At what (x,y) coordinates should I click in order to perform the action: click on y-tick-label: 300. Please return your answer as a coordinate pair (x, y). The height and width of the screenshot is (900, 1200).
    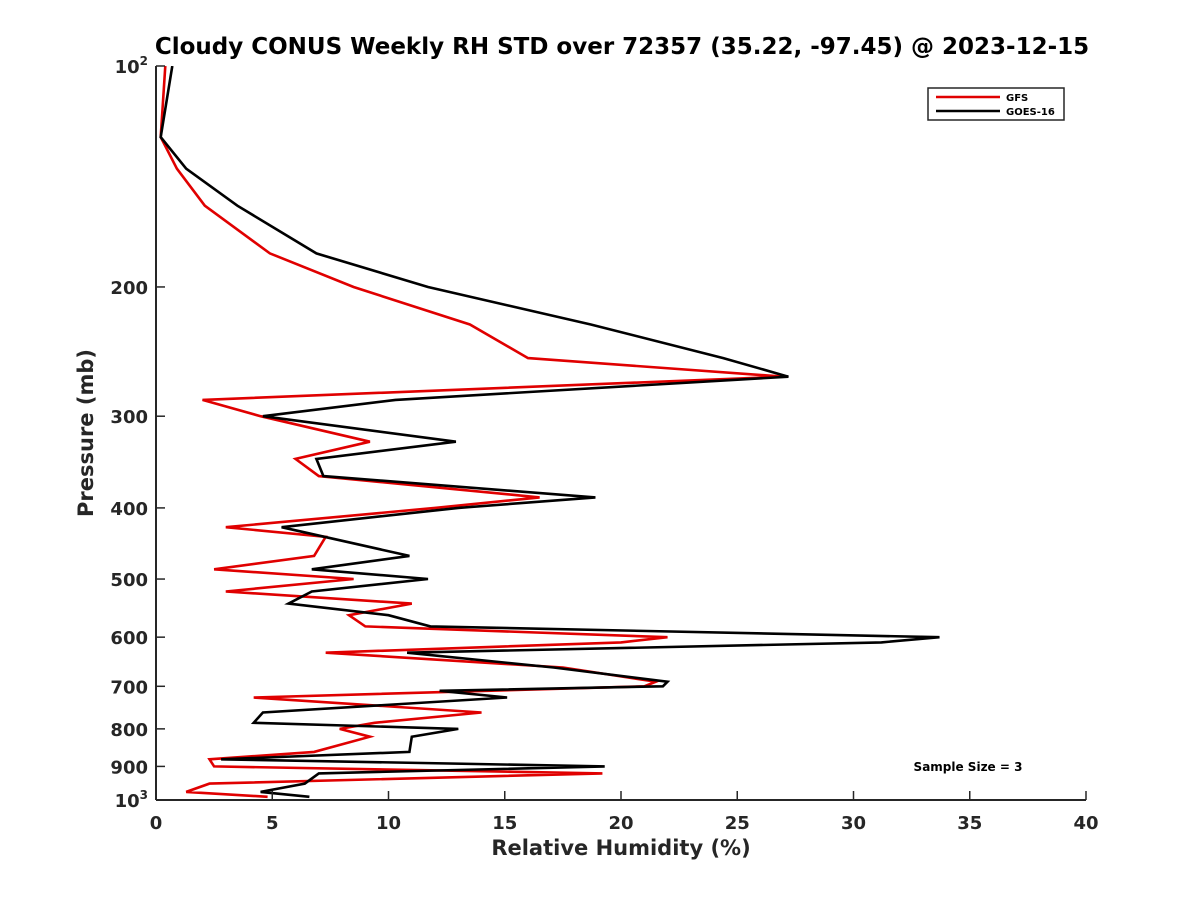
    Looking at the image, I should click on (129, 417).